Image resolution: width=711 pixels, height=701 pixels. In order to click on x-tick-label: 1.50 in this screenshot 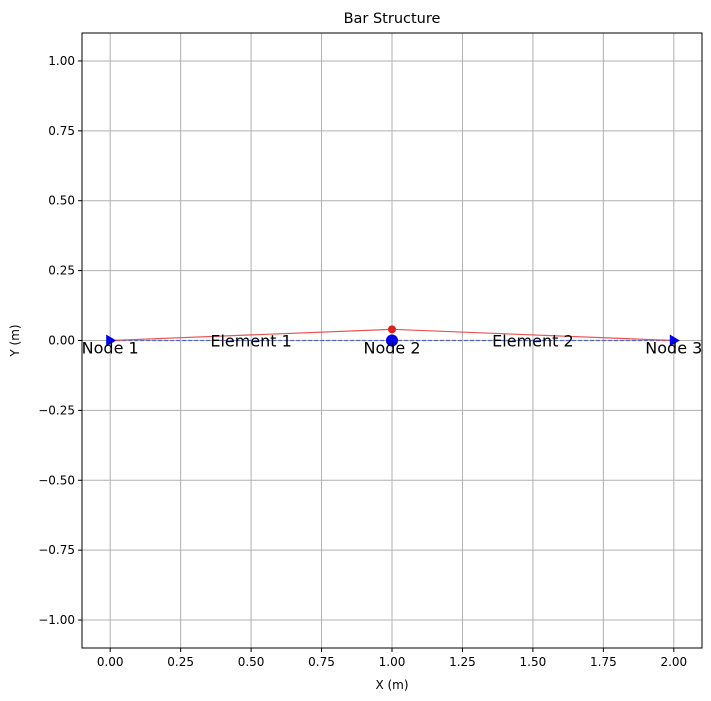, I will do `click(533, 662)`.